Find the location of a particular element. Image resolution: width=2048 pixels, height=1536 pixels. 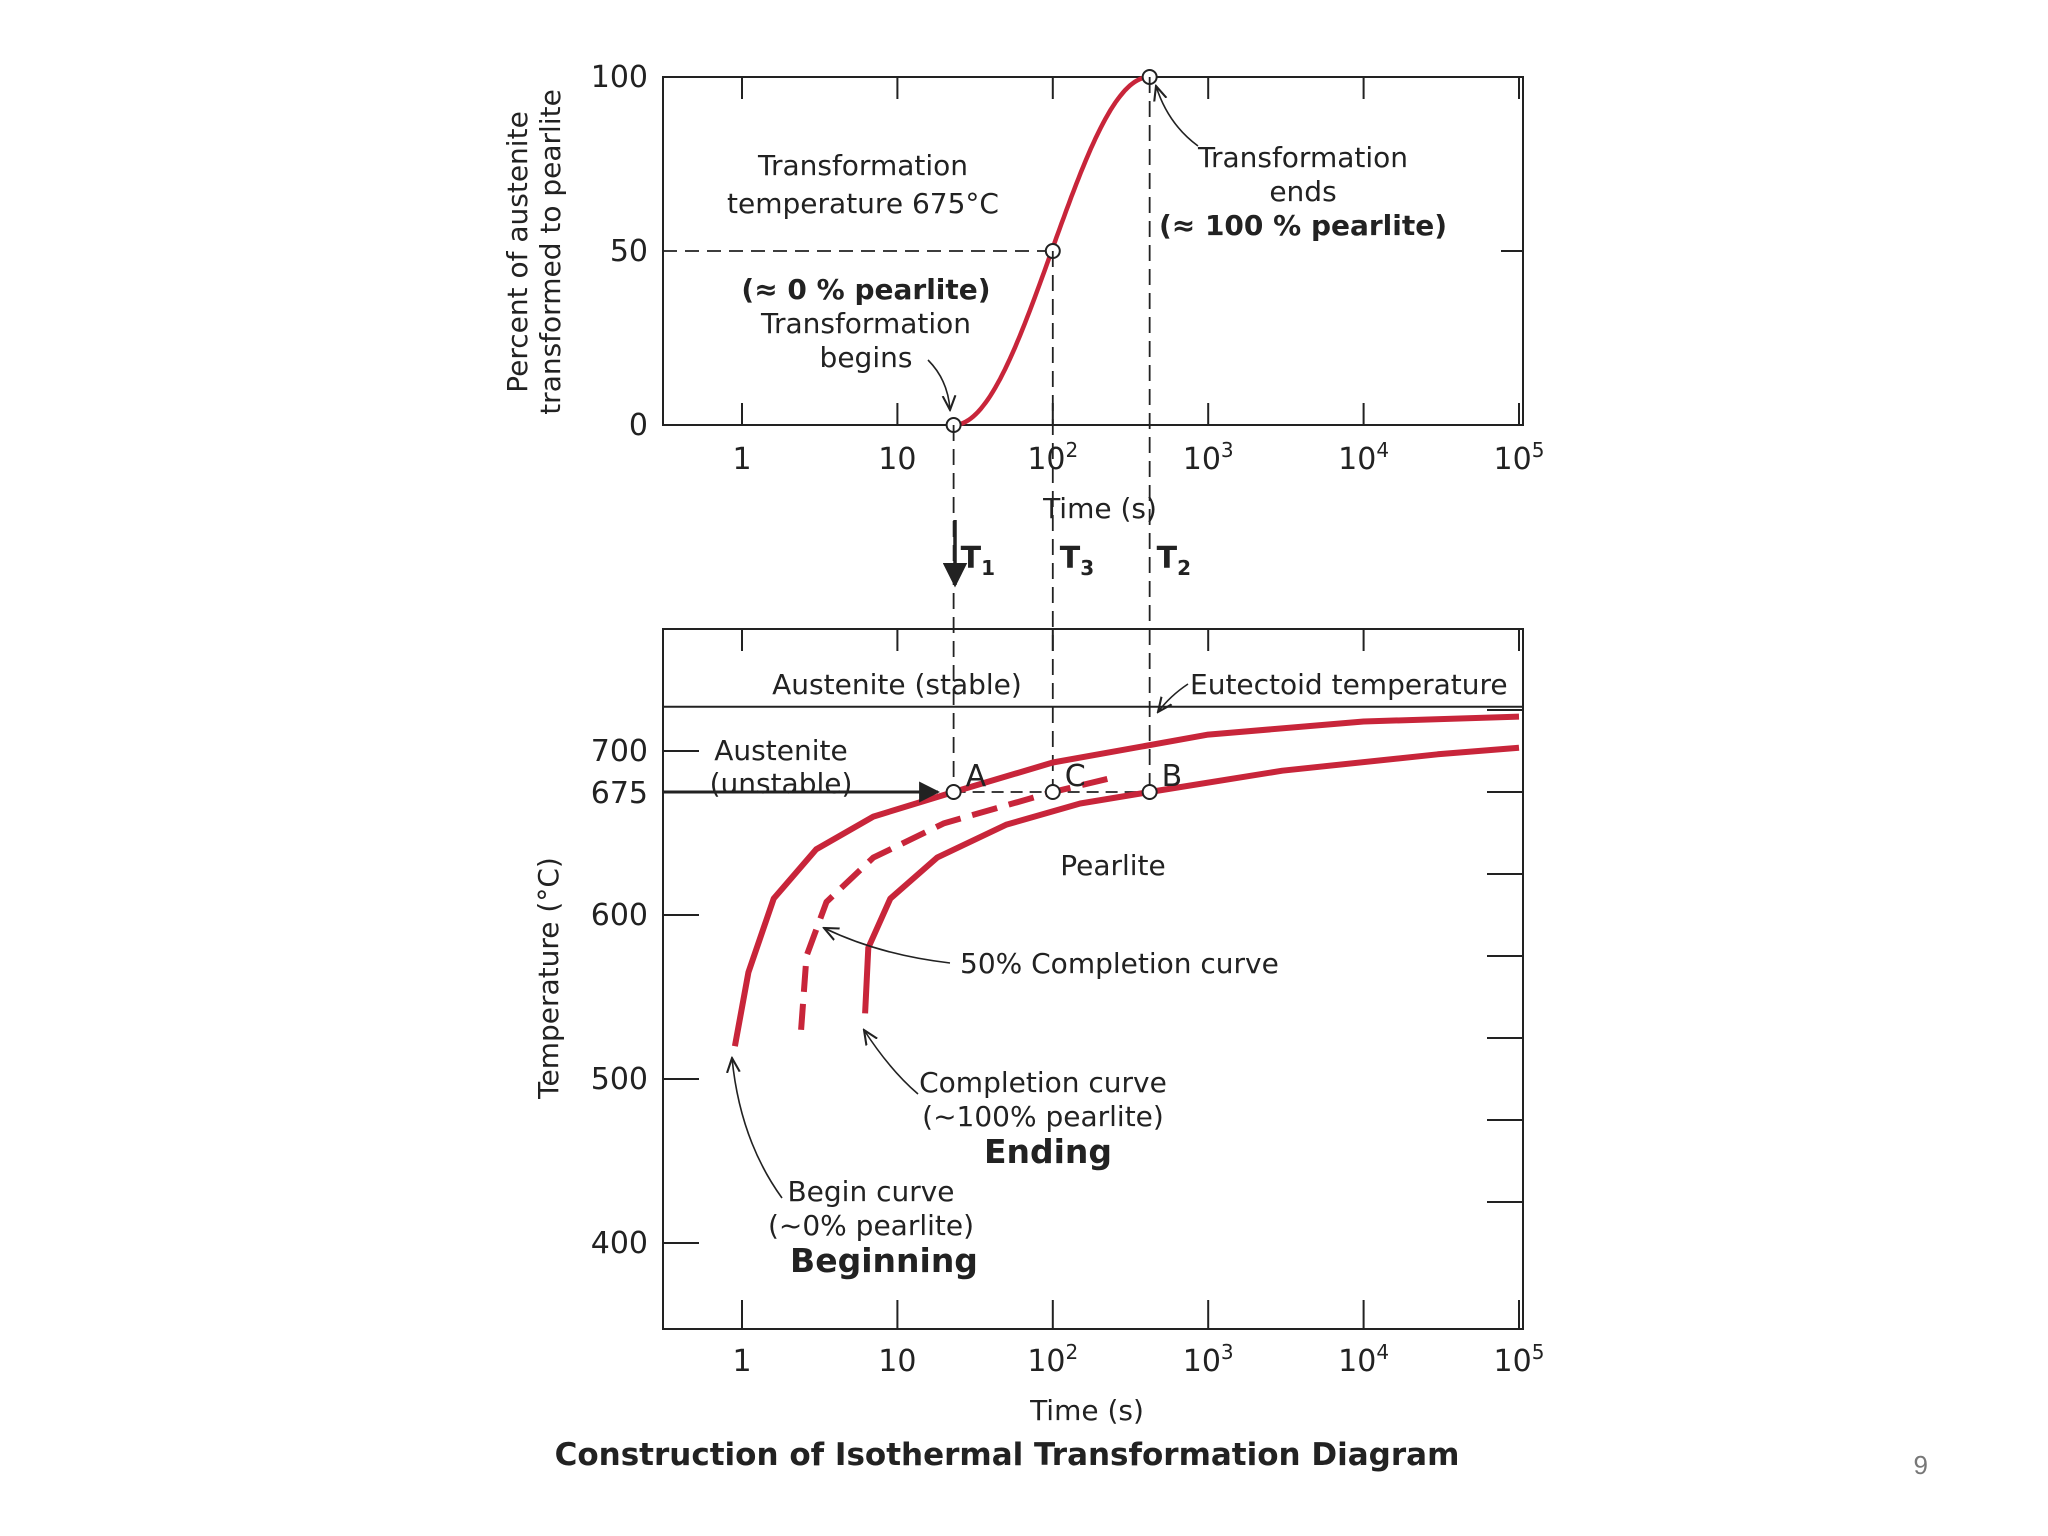

label-eutectoid: Eutectoid temperature is located at coordinates (1349, 684).